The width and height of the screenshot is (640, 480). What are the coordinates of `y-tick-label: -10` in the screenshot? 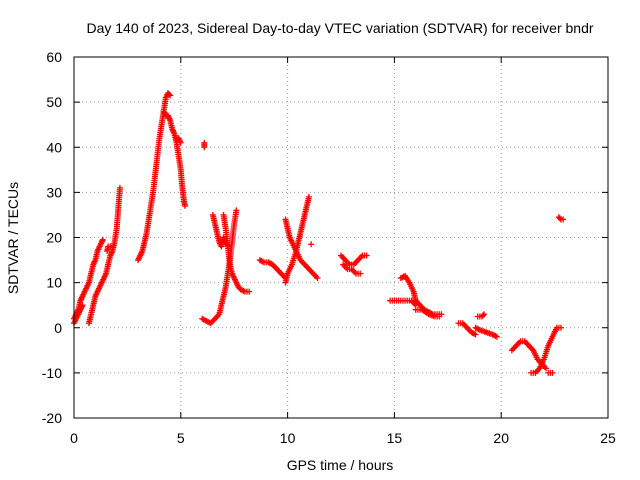 It's located at (52, 373).